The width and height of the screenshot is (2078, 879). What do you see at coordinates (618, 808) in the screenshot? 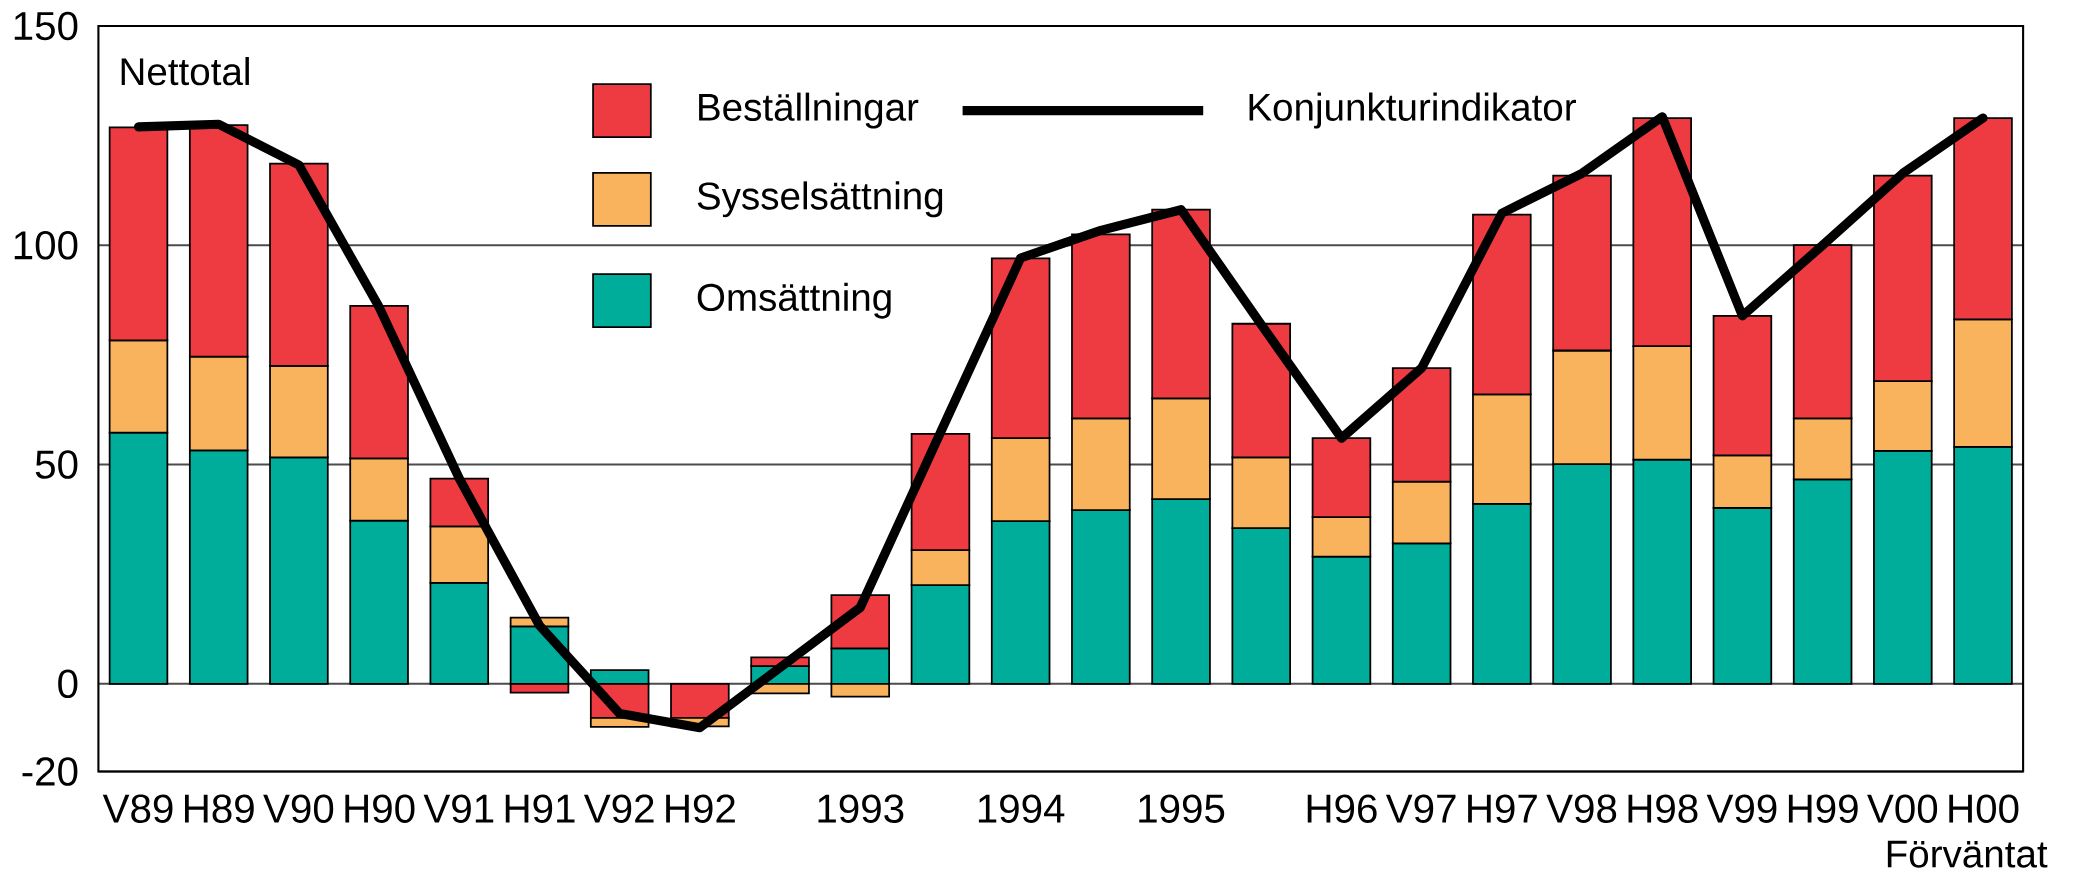
I see `x-tick-label: V92` at bounding box center [618, 808].